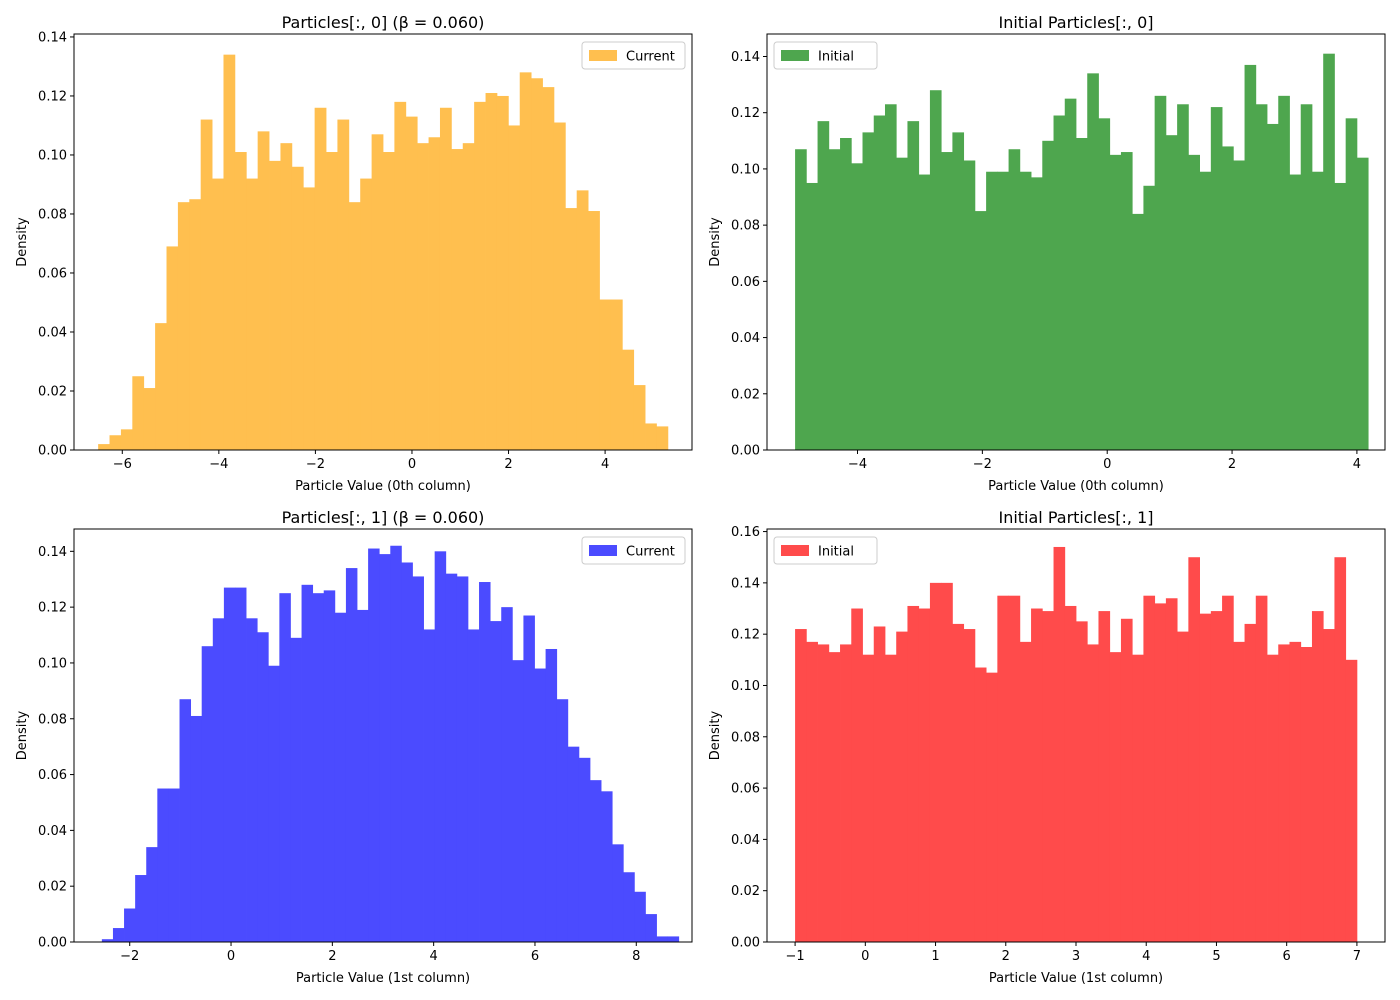 Image resolution: width=1400 pixels, height=1000 pixels. I want to click on legend-swatch, so click(795, 55).